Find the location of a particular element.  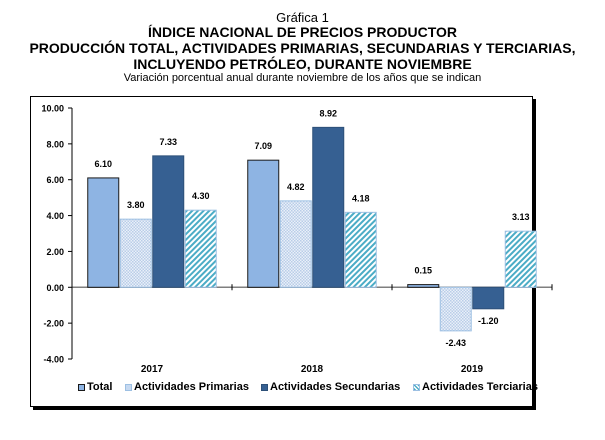

bar-total-2019 is located at coordinates (423, 286).